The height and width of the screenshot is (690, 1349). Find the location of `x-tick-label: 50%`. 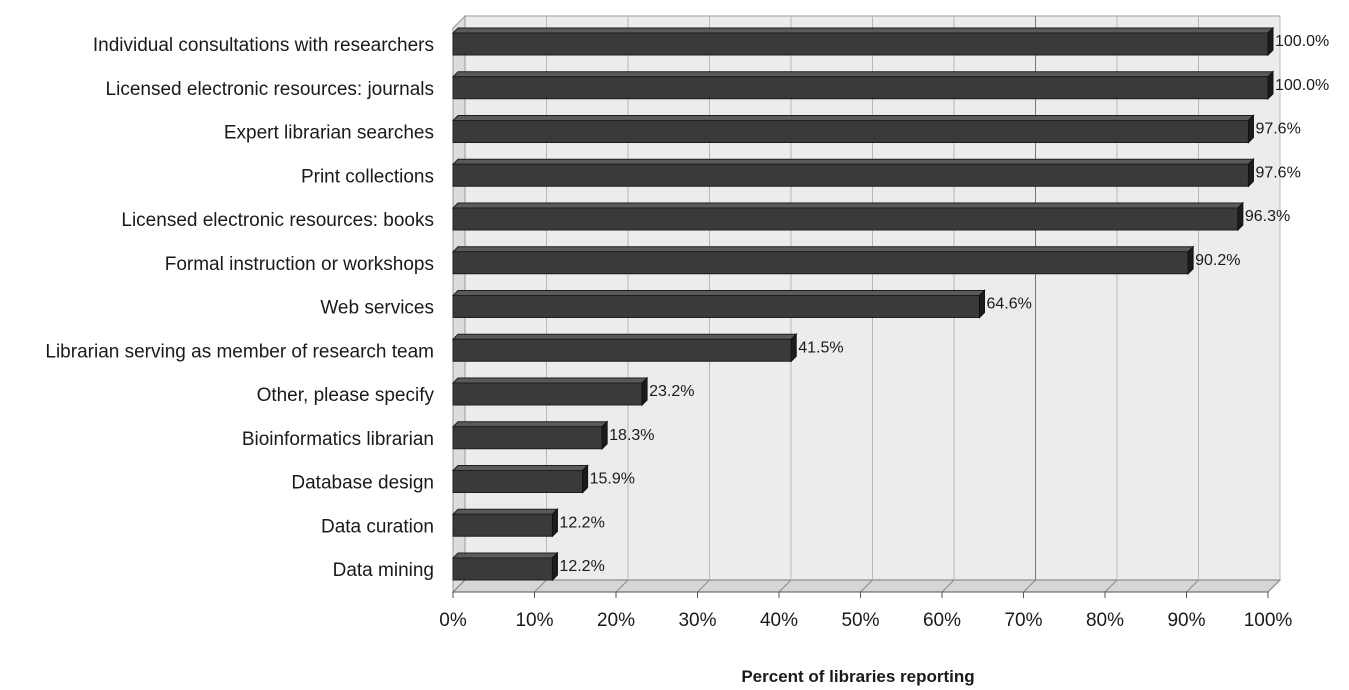

x-tick-label: 50% is located at coordinates (860, 620).